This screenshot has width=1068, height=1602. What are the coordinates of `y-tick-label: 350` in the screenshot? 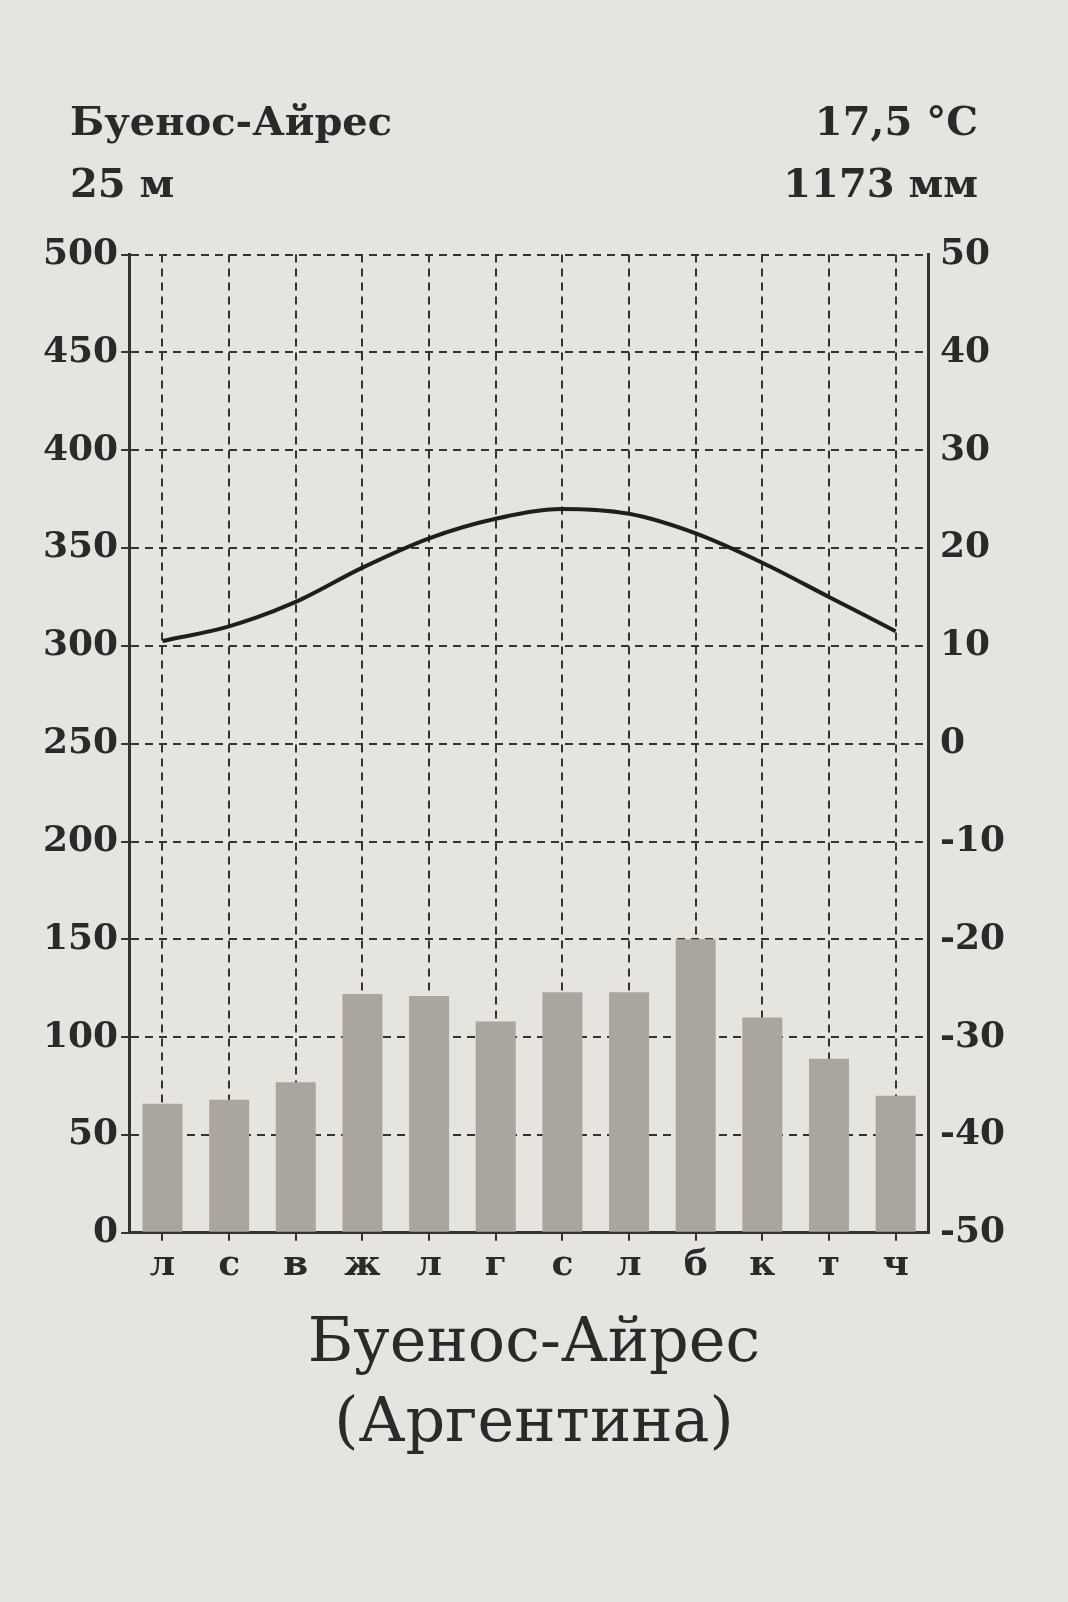 It's located at (80, 544).